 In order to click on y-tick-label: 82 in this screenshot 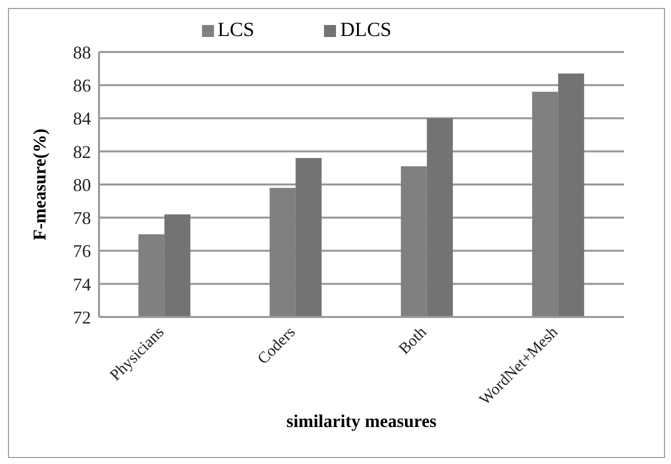, I will do `click(82, 152)`.